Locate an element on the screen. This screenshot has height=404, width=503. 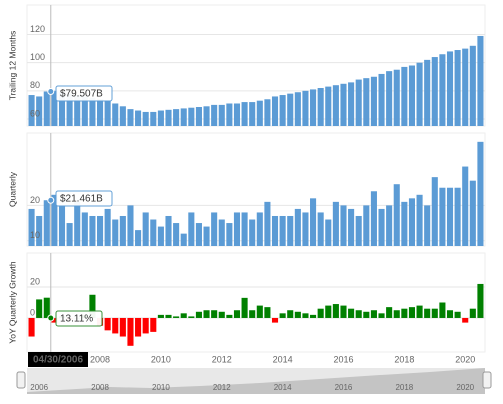
x-tick-label: 2012 is located at coordinates (222, 359).